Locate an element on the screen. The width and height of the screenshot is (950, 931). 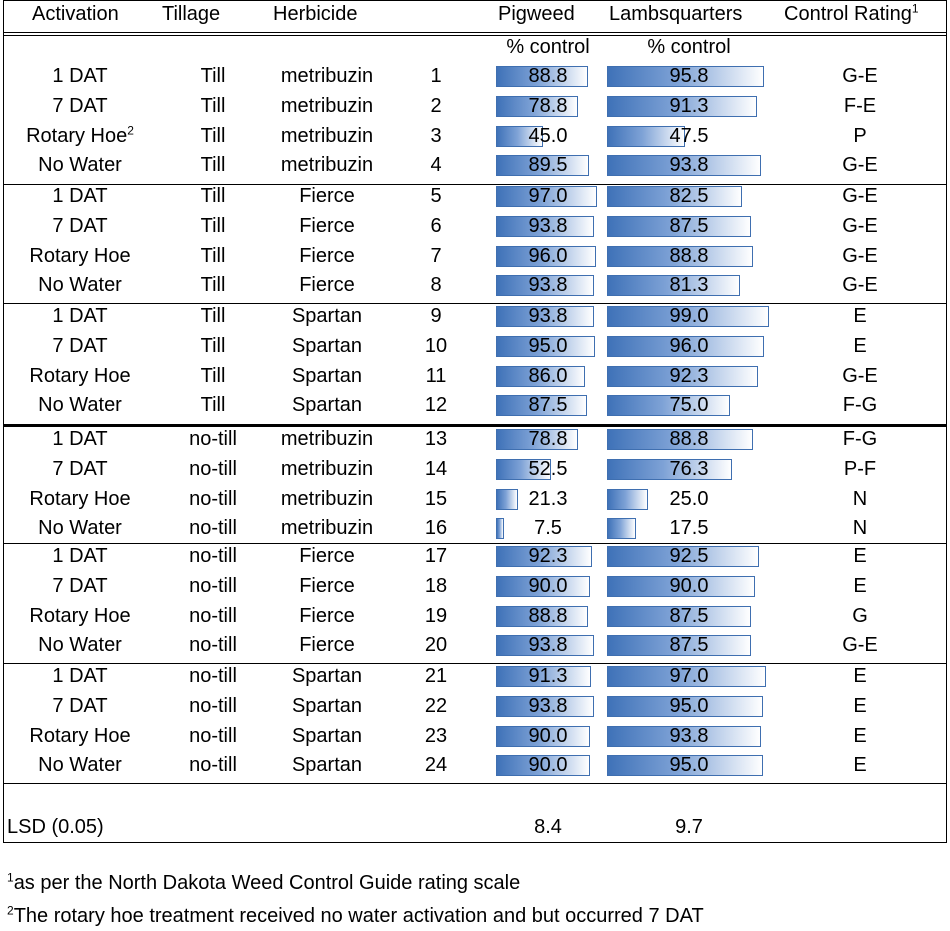
activation-footnote-mark: 2 is located at coordinates (130, 130).